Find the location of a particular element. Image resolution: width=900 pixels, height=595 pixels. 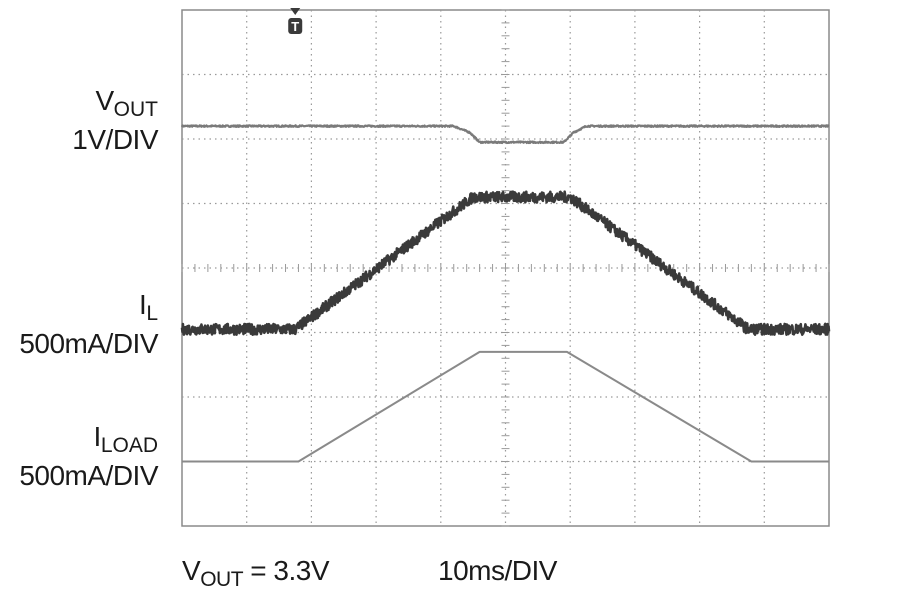

vout-trace-label: VOUT 1V/DIV is located at coordinates (115, 120).